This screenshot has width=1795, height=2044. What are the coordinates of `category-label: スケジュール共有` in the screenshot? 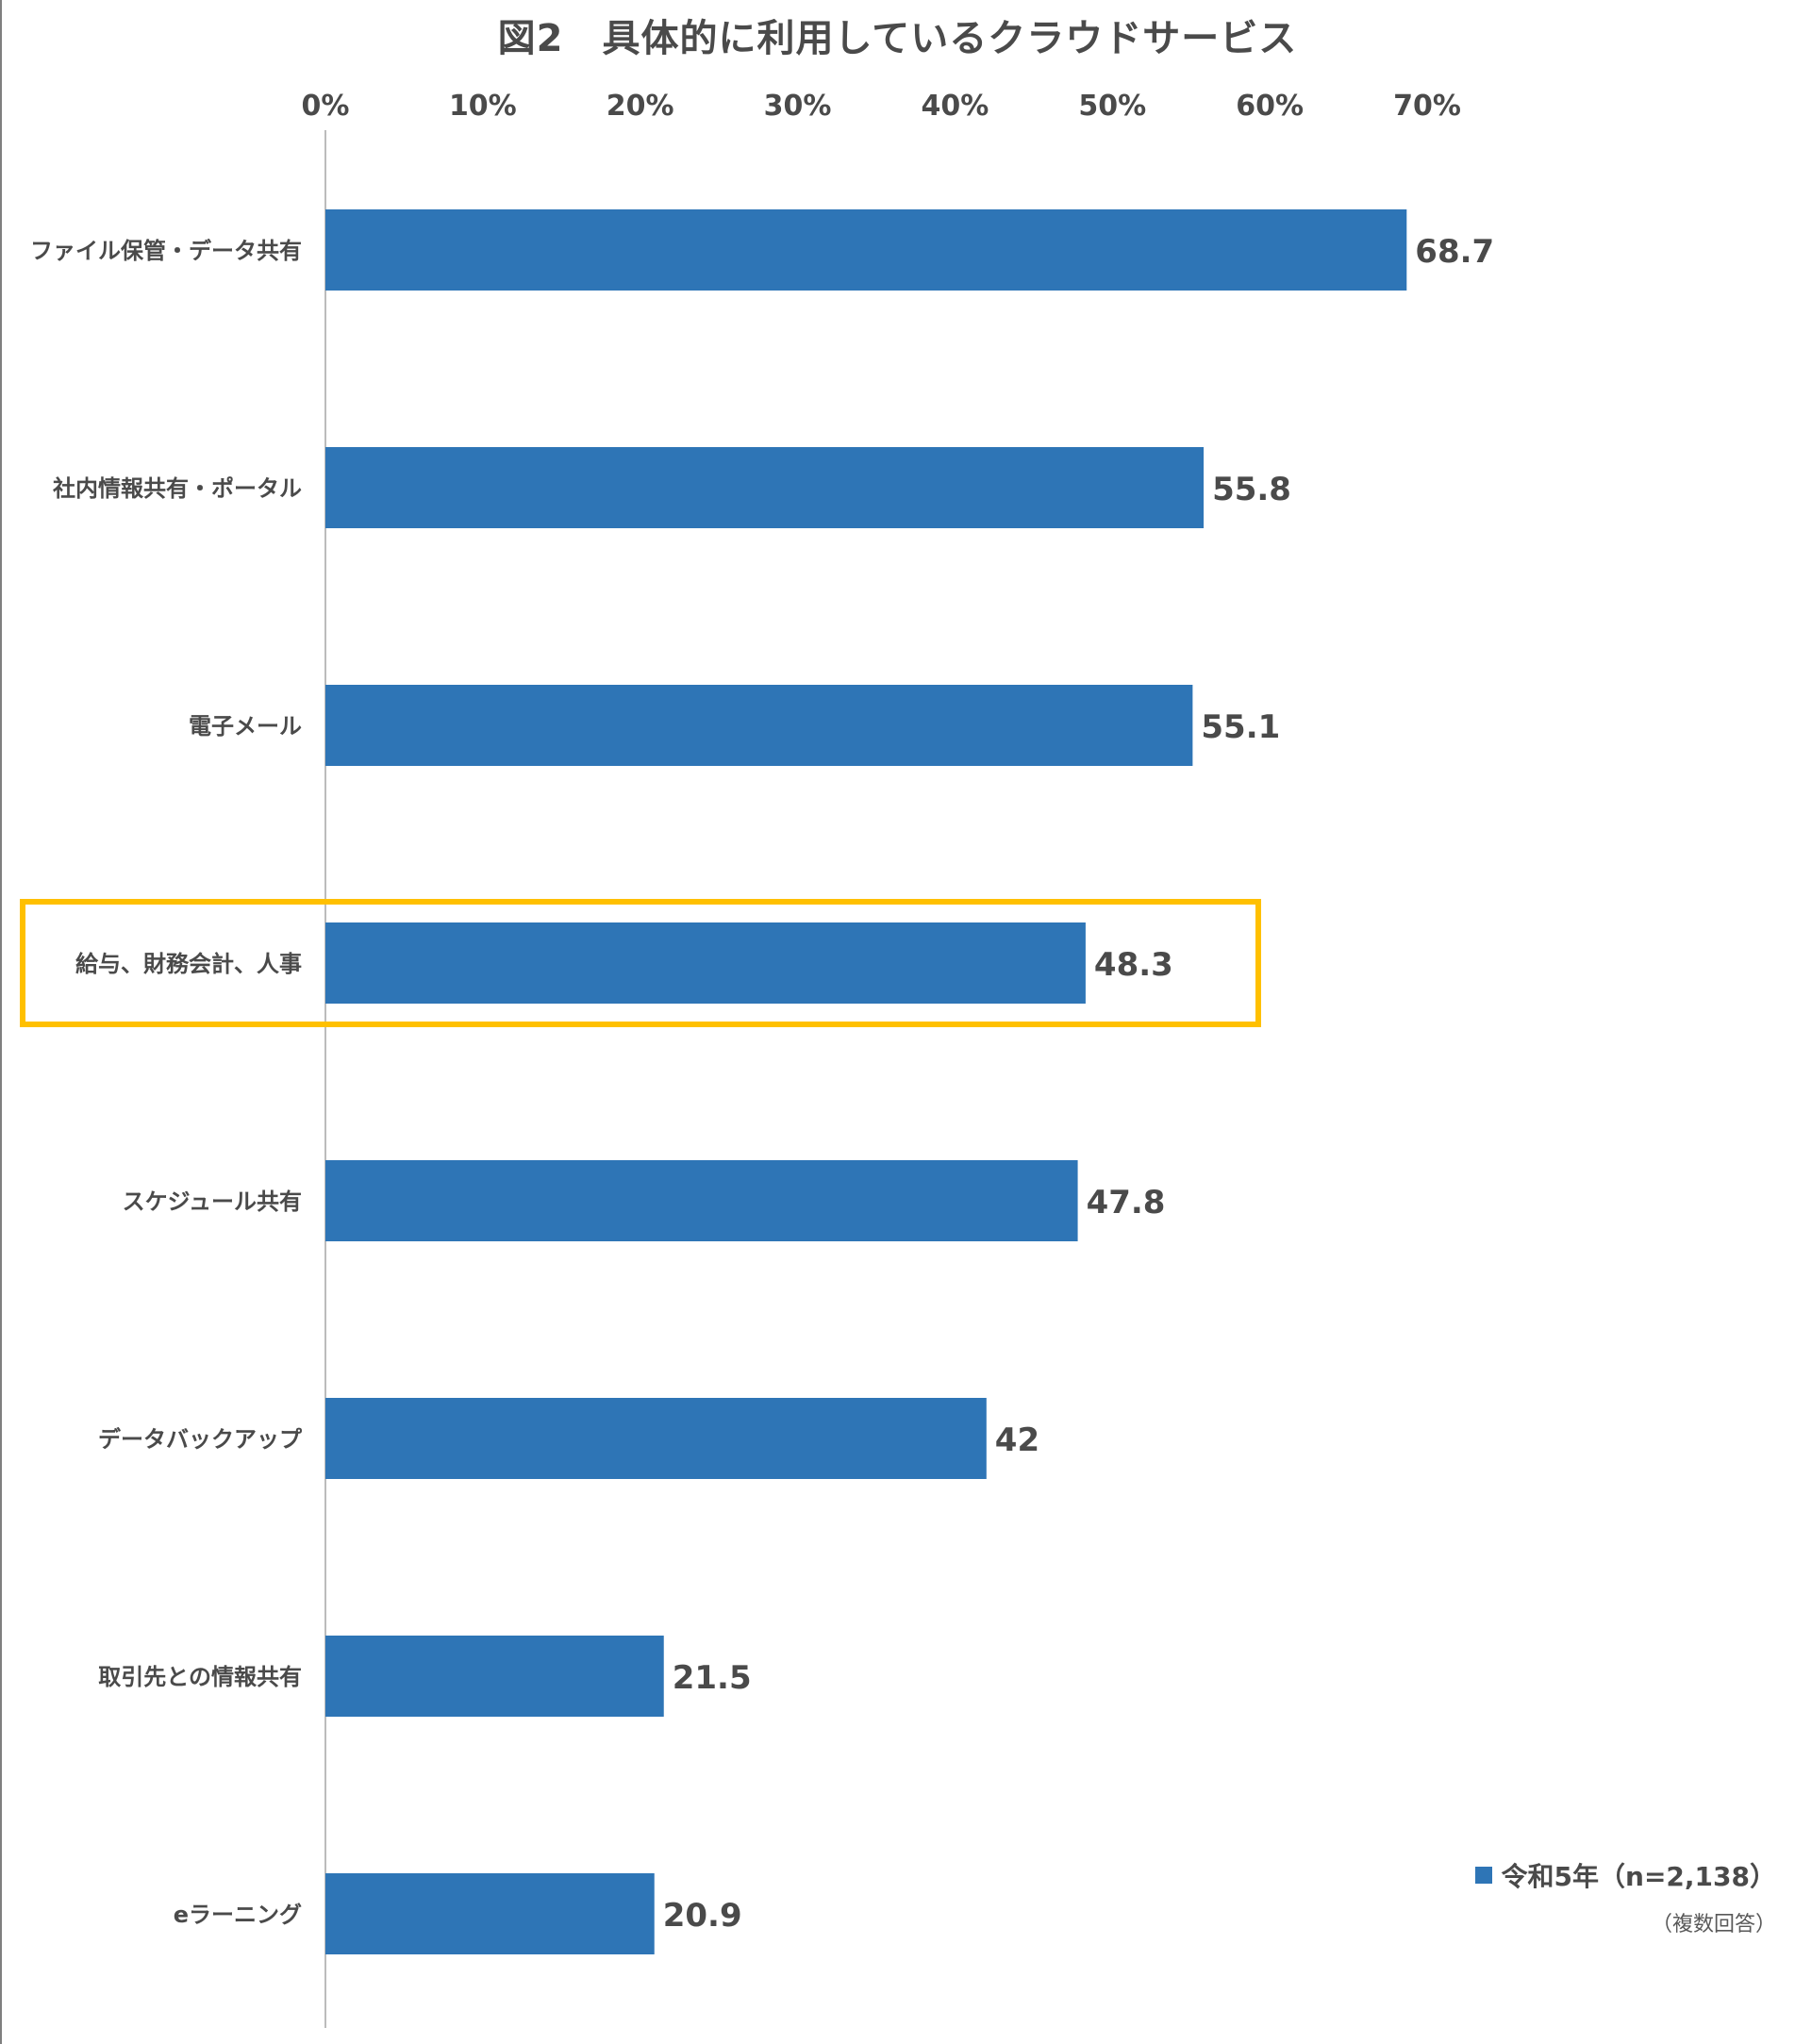 It's located at (212, 1202).